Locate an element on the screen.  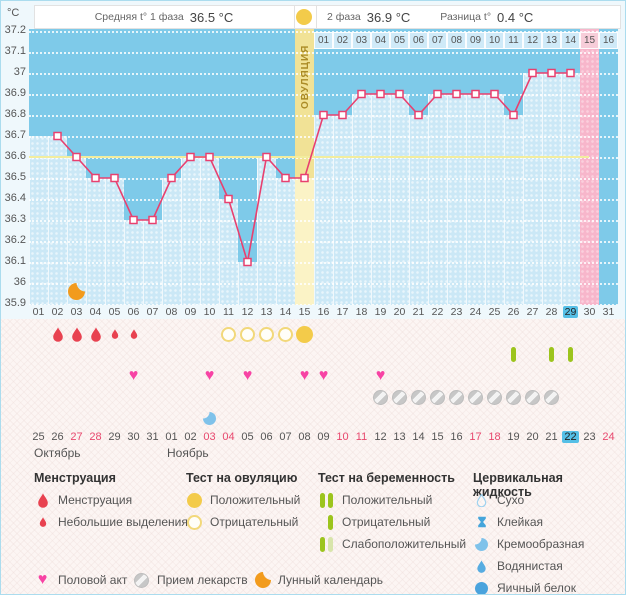
cycle-day-label: 01 is located at coordinates (38, 312).